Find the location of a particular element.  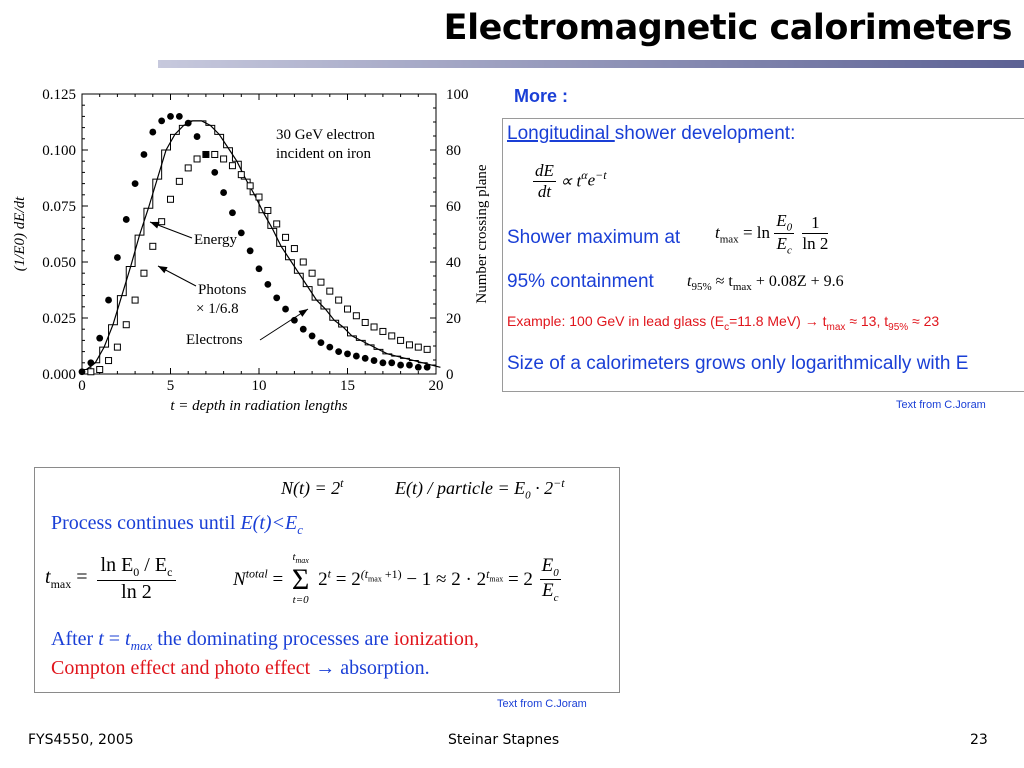

ntot-exp2: (t is located at coordinates (364, 573).